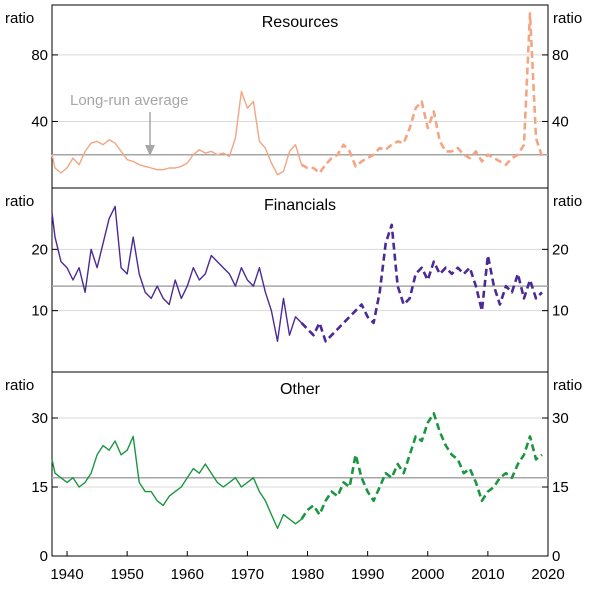 The image size is (600, 592). What do you see at coordinates (300, 205) in the screenshot?
I see `panel-title: Financials` at bounding box center [300, 205].